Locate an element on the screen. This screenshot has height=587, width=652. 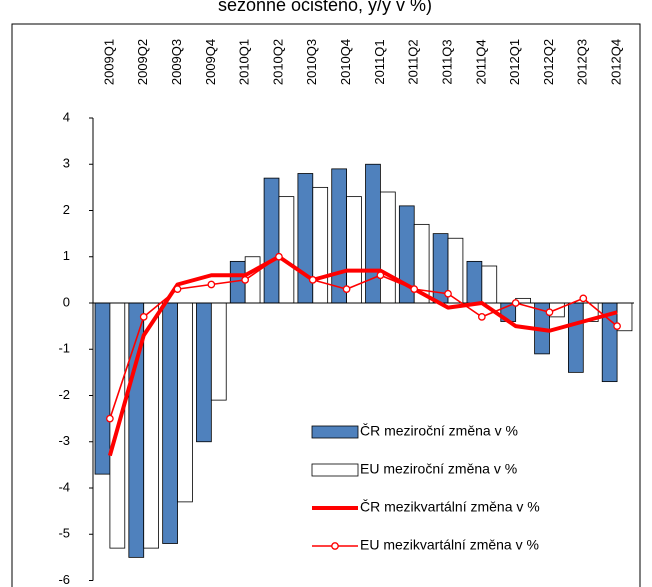
x-tick-label: 2010Q1 is located at coordinates (244, 62).